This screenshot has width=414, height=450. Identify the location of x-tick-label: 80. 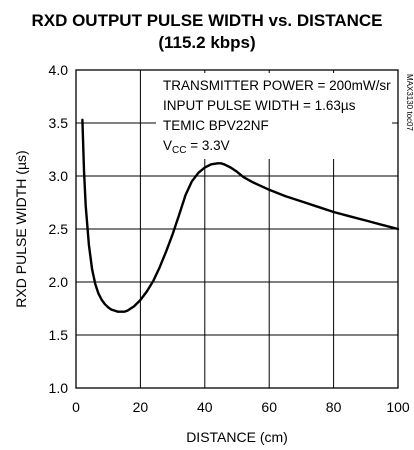
(334, 407).